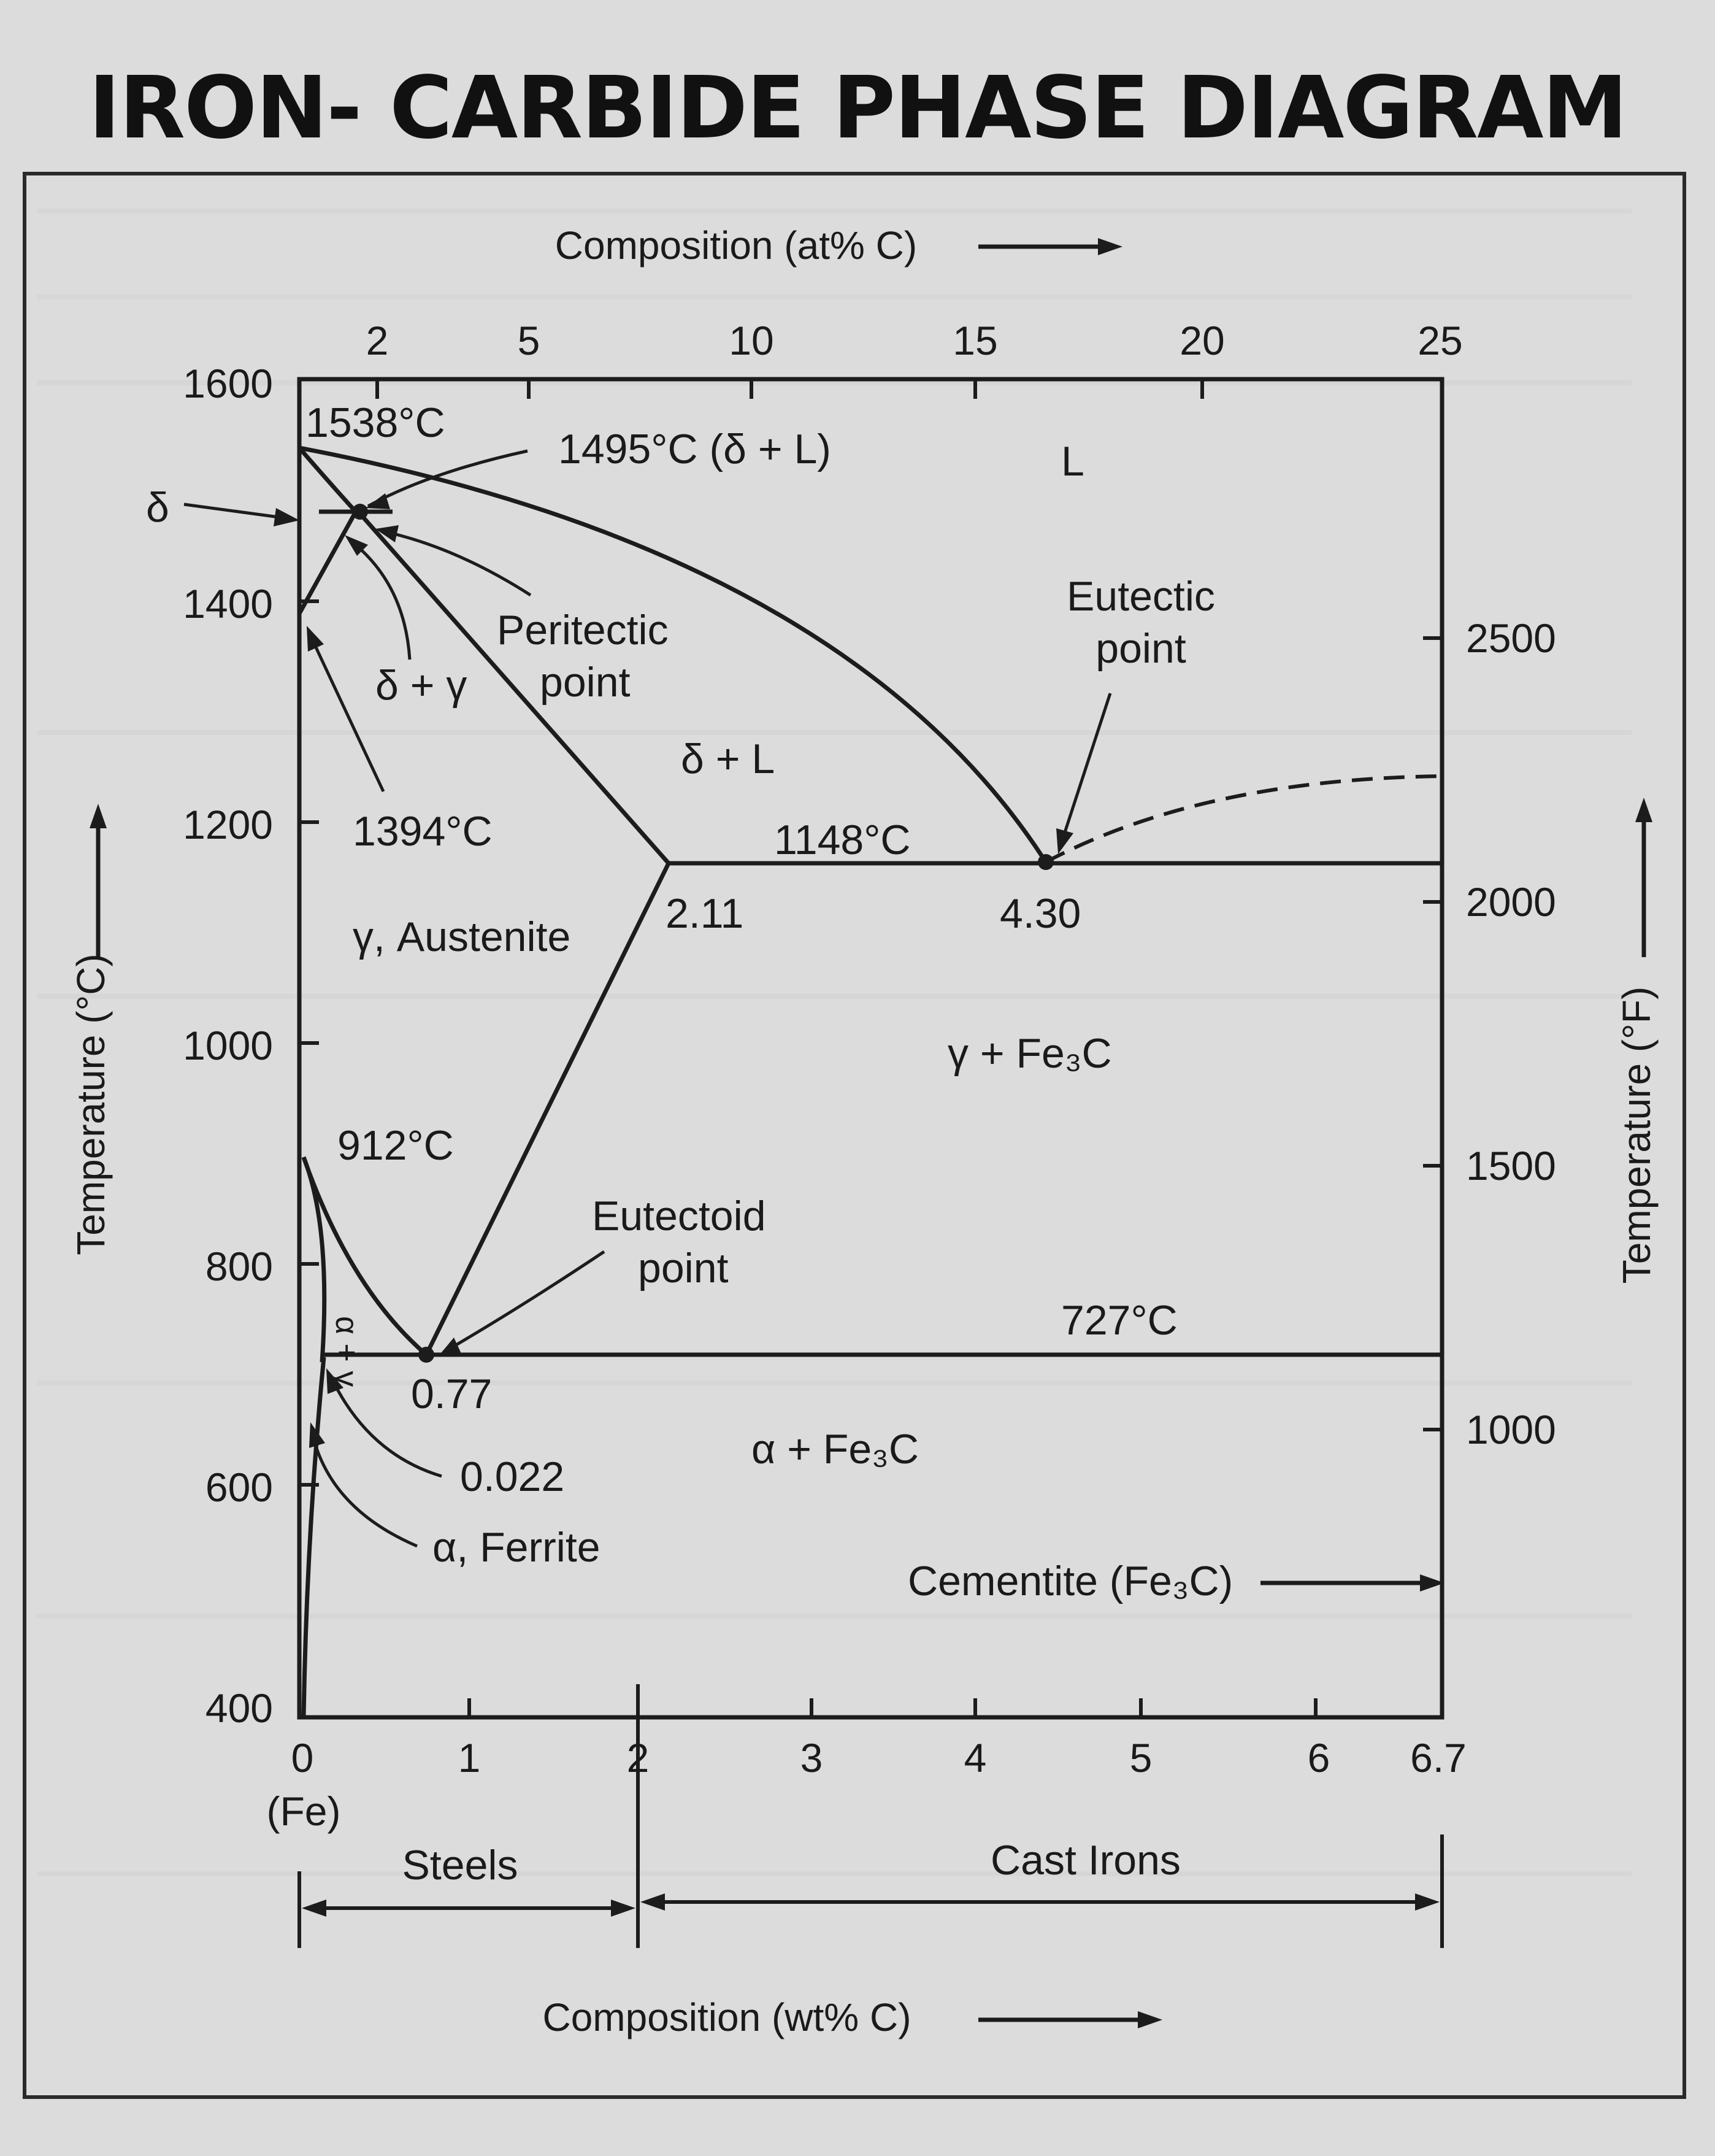 The image size is (1715, 2156). Describe the element at coordinates (327, 562) in the screenshot. I see `delta-gamma-upper` at that location.